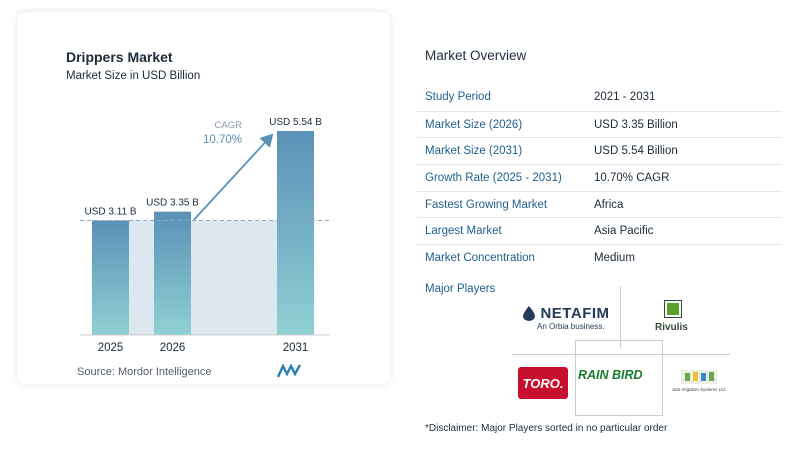 The width and height of the screenshot is (800, 459). What do you see at coordinates (110, 211) in the screenshot?
I see `data-label: USD 3.11 B` at bounding box center [110, 211].